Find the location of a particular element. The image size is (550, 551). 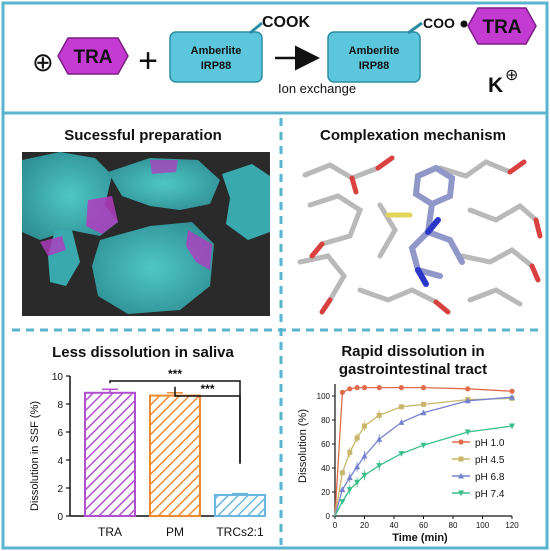

drug-sticks is located at coordinates (436, 221).